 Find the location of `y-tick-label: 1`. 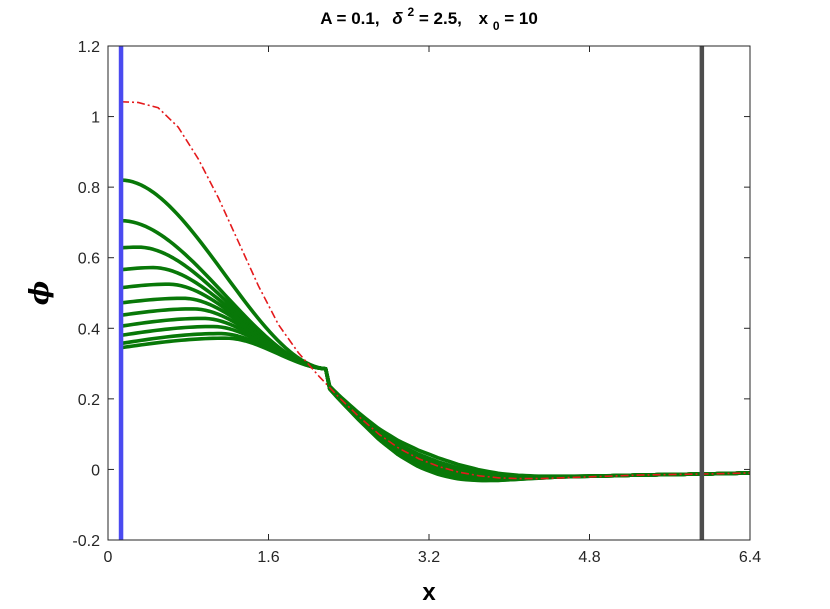

y-tick-label: 1 is located at coordinates (95, 118).